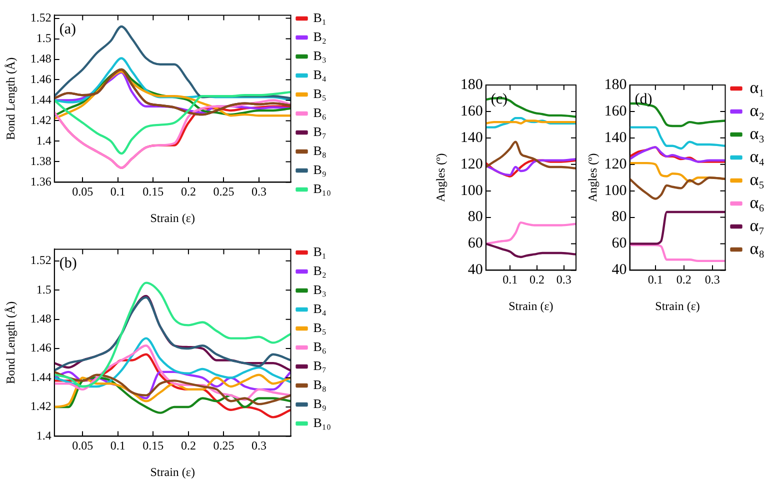 This screenshot has width=777, height=487. Describe the element at coordinates (68, 264) in the screenshot. I see `annotation: (b)` at that location.